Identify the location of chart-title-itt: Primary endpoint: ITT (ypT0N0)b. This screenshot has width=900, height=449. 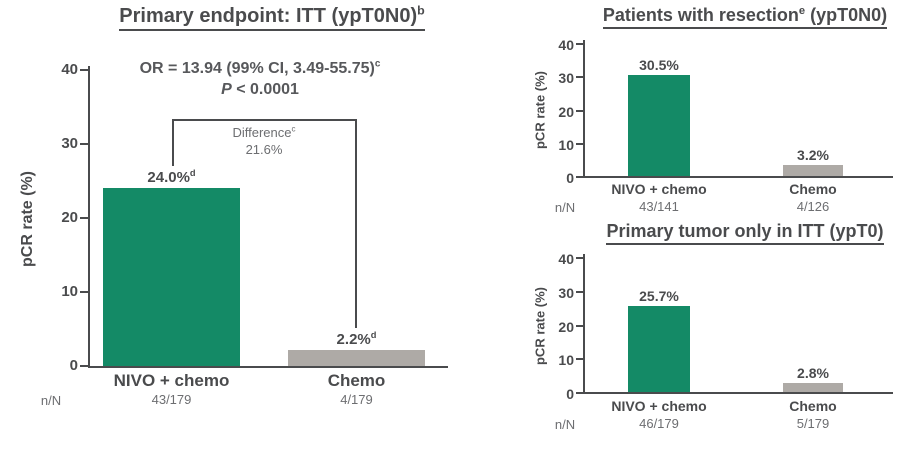
(272, 17).